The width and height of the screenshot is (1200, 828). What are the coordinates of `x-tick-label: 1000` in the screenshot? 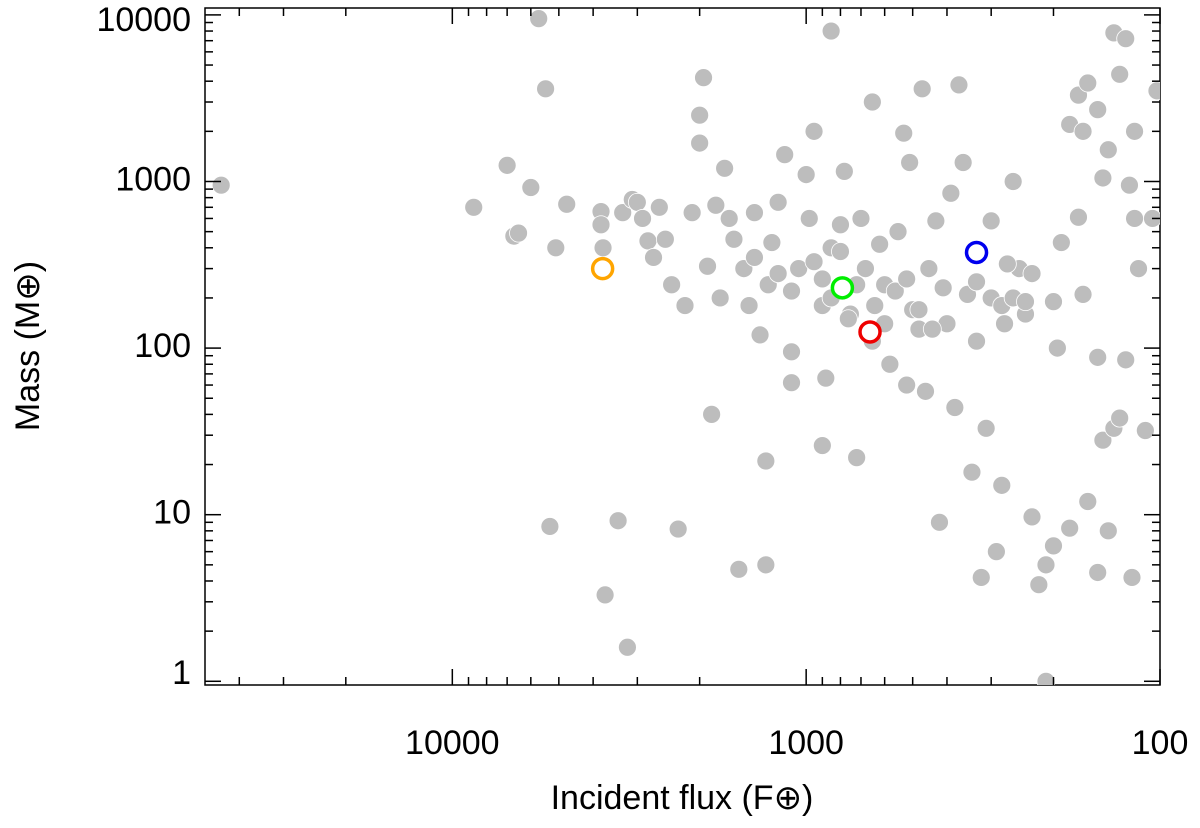 It's located at (806, 743).